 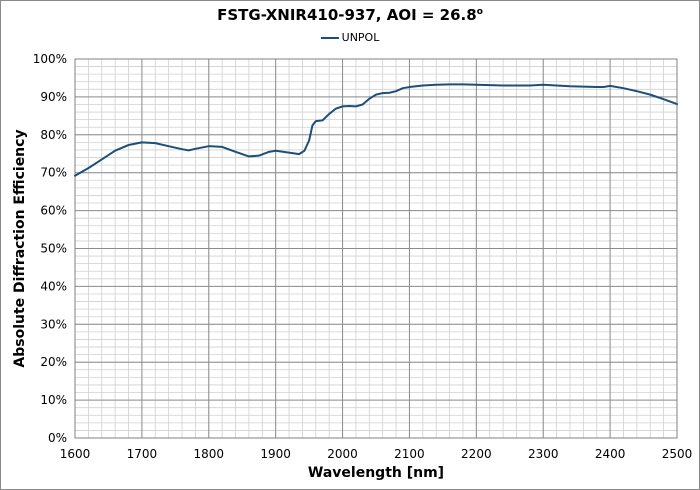 What do you see at coordinates (57, 438) in the screenshot?
I see `y-tick-label: 0%` at bounding box center [57, 438].